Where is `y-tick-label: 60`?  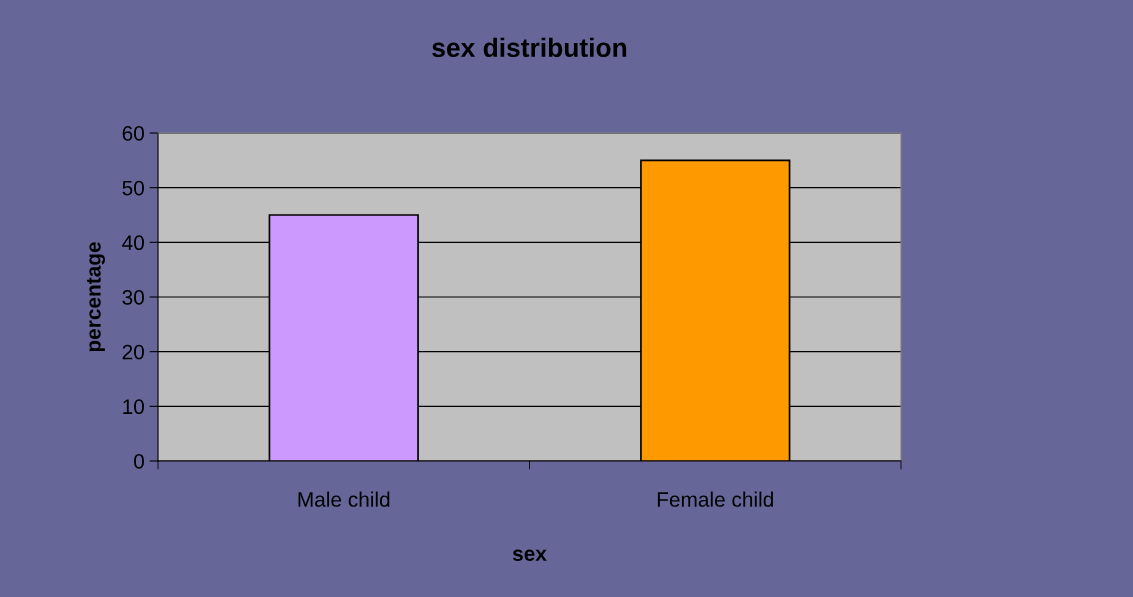
y-tick-label: 60 is located at coordinates (133, 133).